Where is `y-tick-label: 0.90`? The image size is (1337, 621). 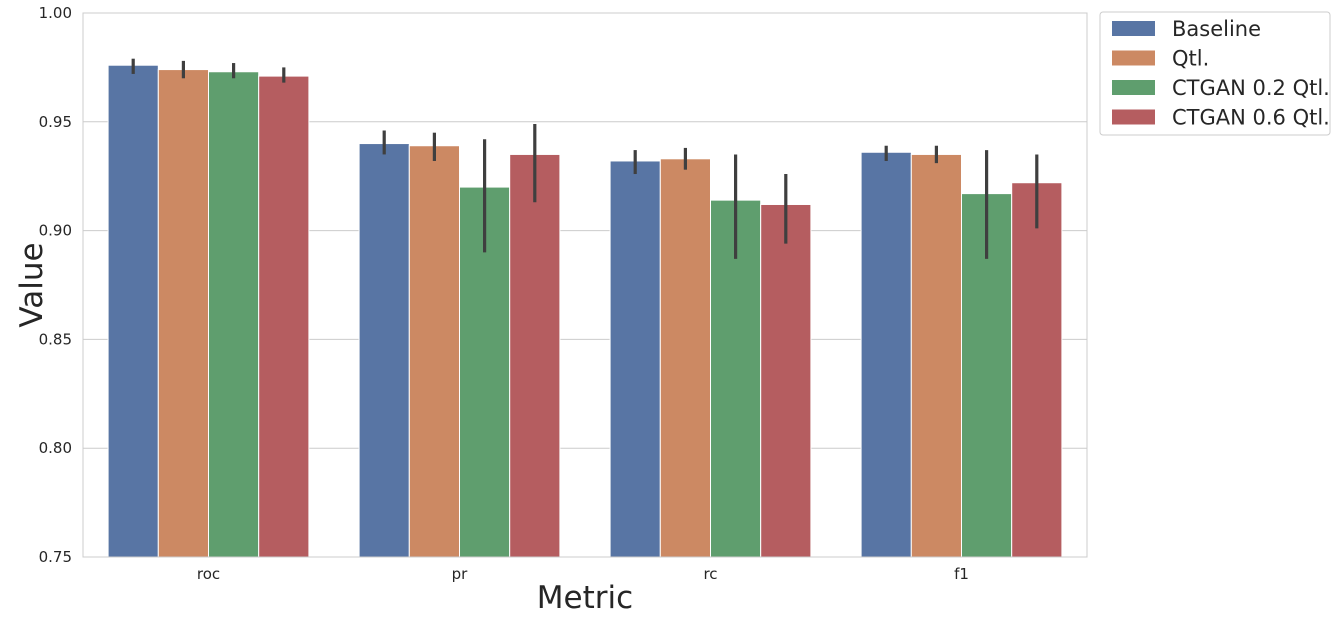 y-tick-label: 0.90 is located at coordinates (55, 231).